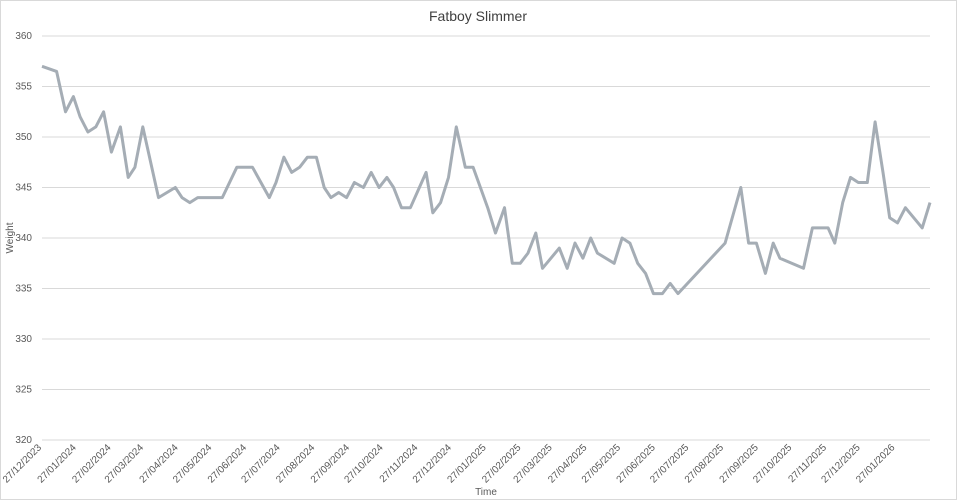 The image size is (957, 500). What do you see at coordinates (10, 237) in the screenshot?
I see `y-axis-title: Weight` at bounding box center [10, 237].